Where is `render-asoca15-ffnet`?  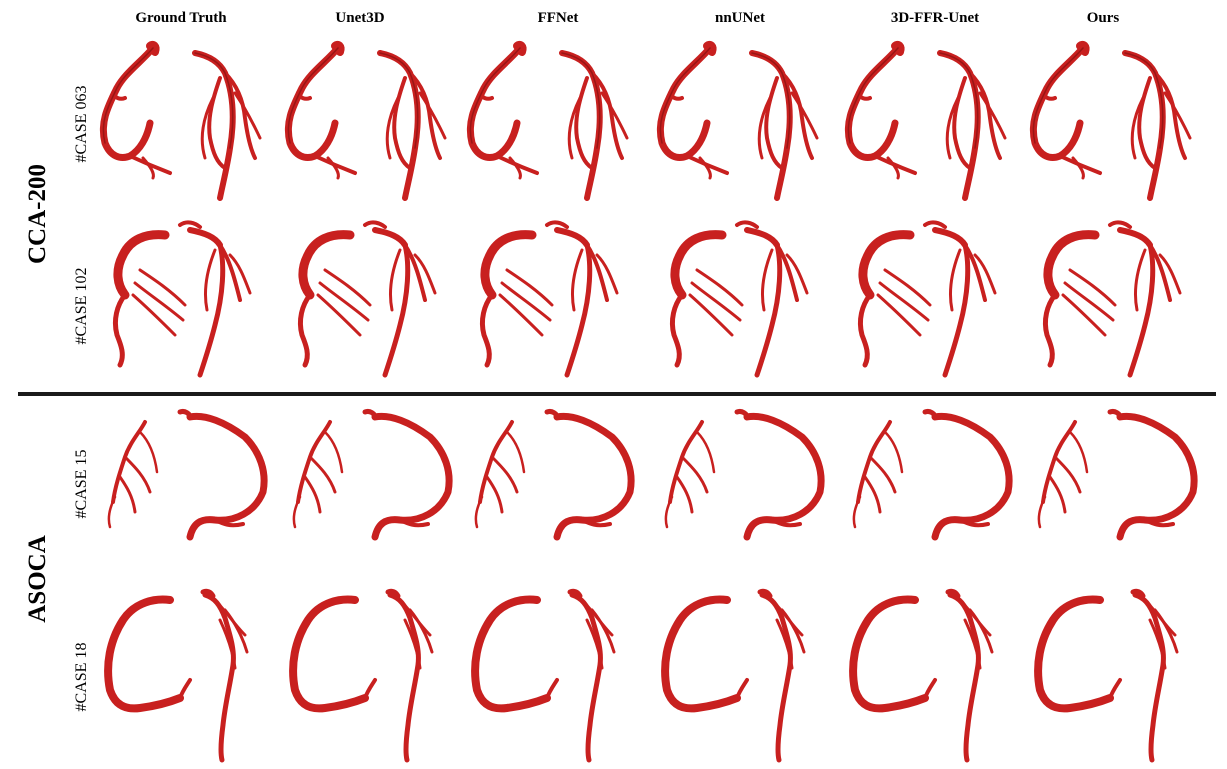 render-asoca15-ffnet is located at coordinates (559, 494).